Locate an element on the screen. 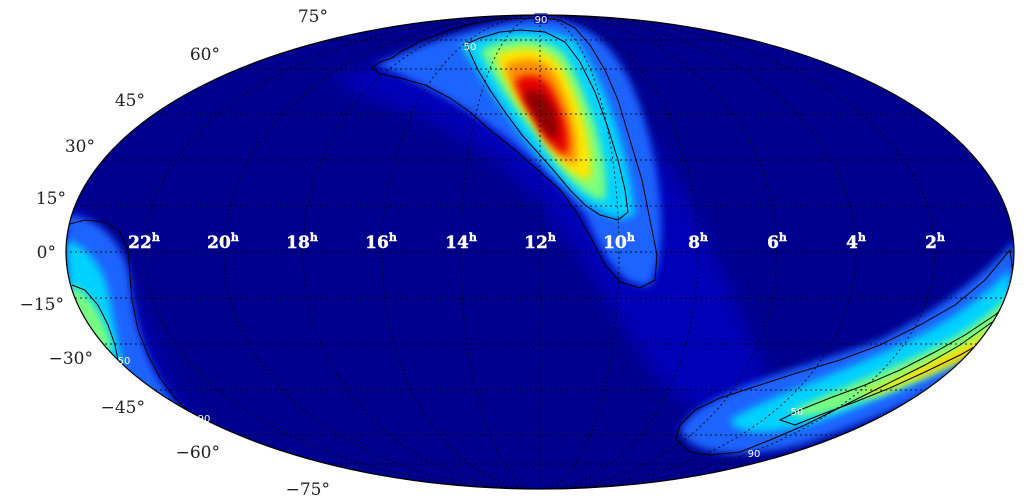  dec-label-minus15: −15° is located at coordinates (42, 305).